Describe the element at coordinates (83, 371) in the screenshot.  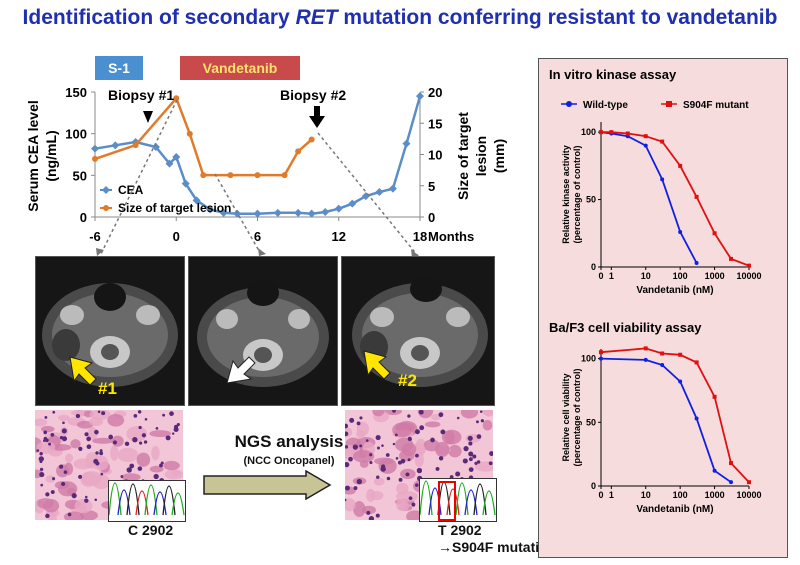
I see `yellow-arrow-icon` at that location.